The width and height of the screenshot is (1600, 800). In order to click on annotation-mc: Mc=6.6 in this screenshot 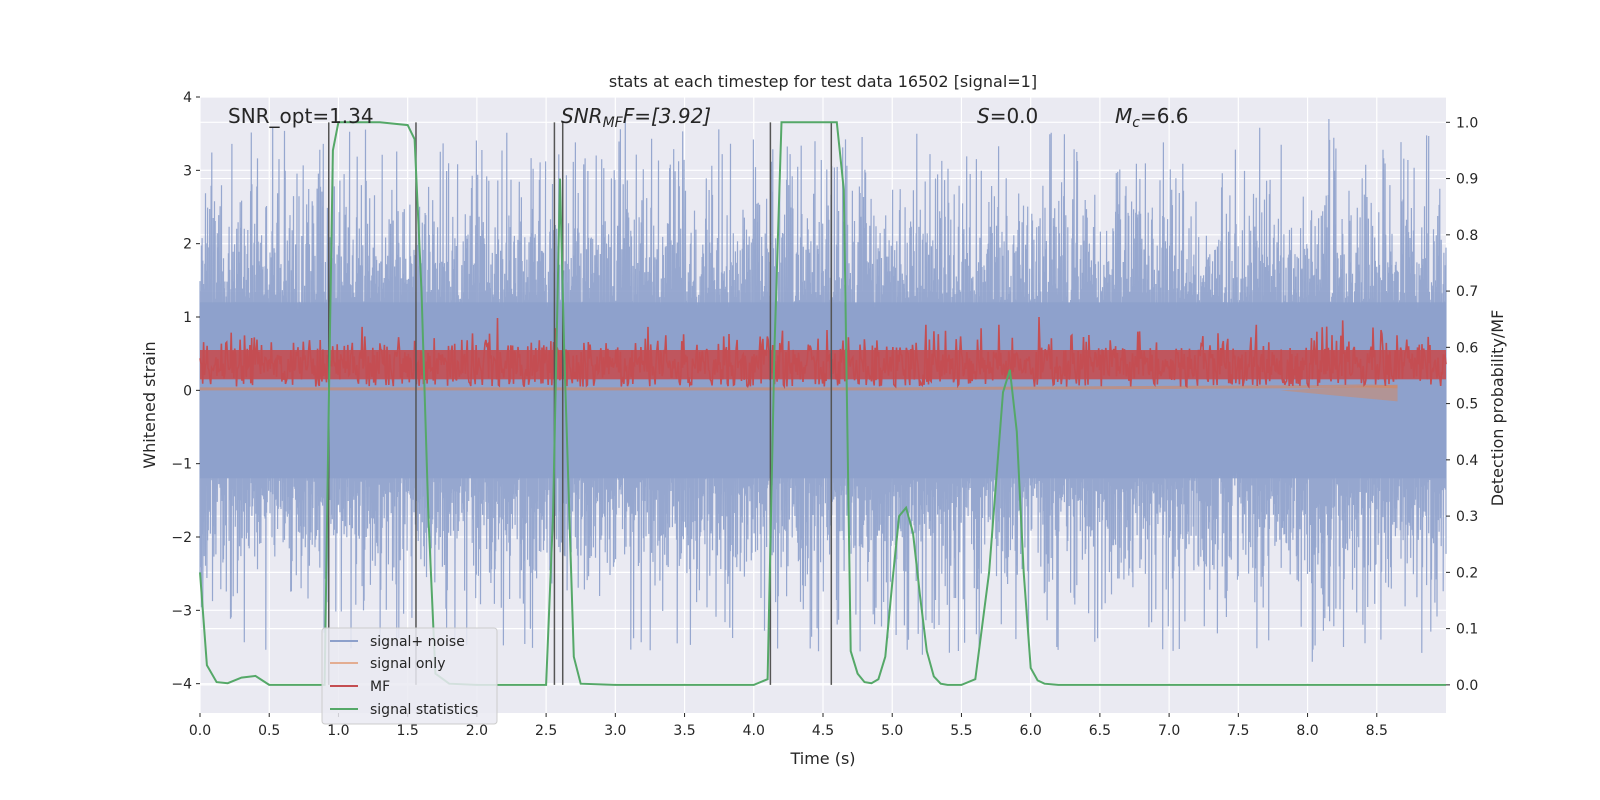, I will do `click(1152, 117)`.